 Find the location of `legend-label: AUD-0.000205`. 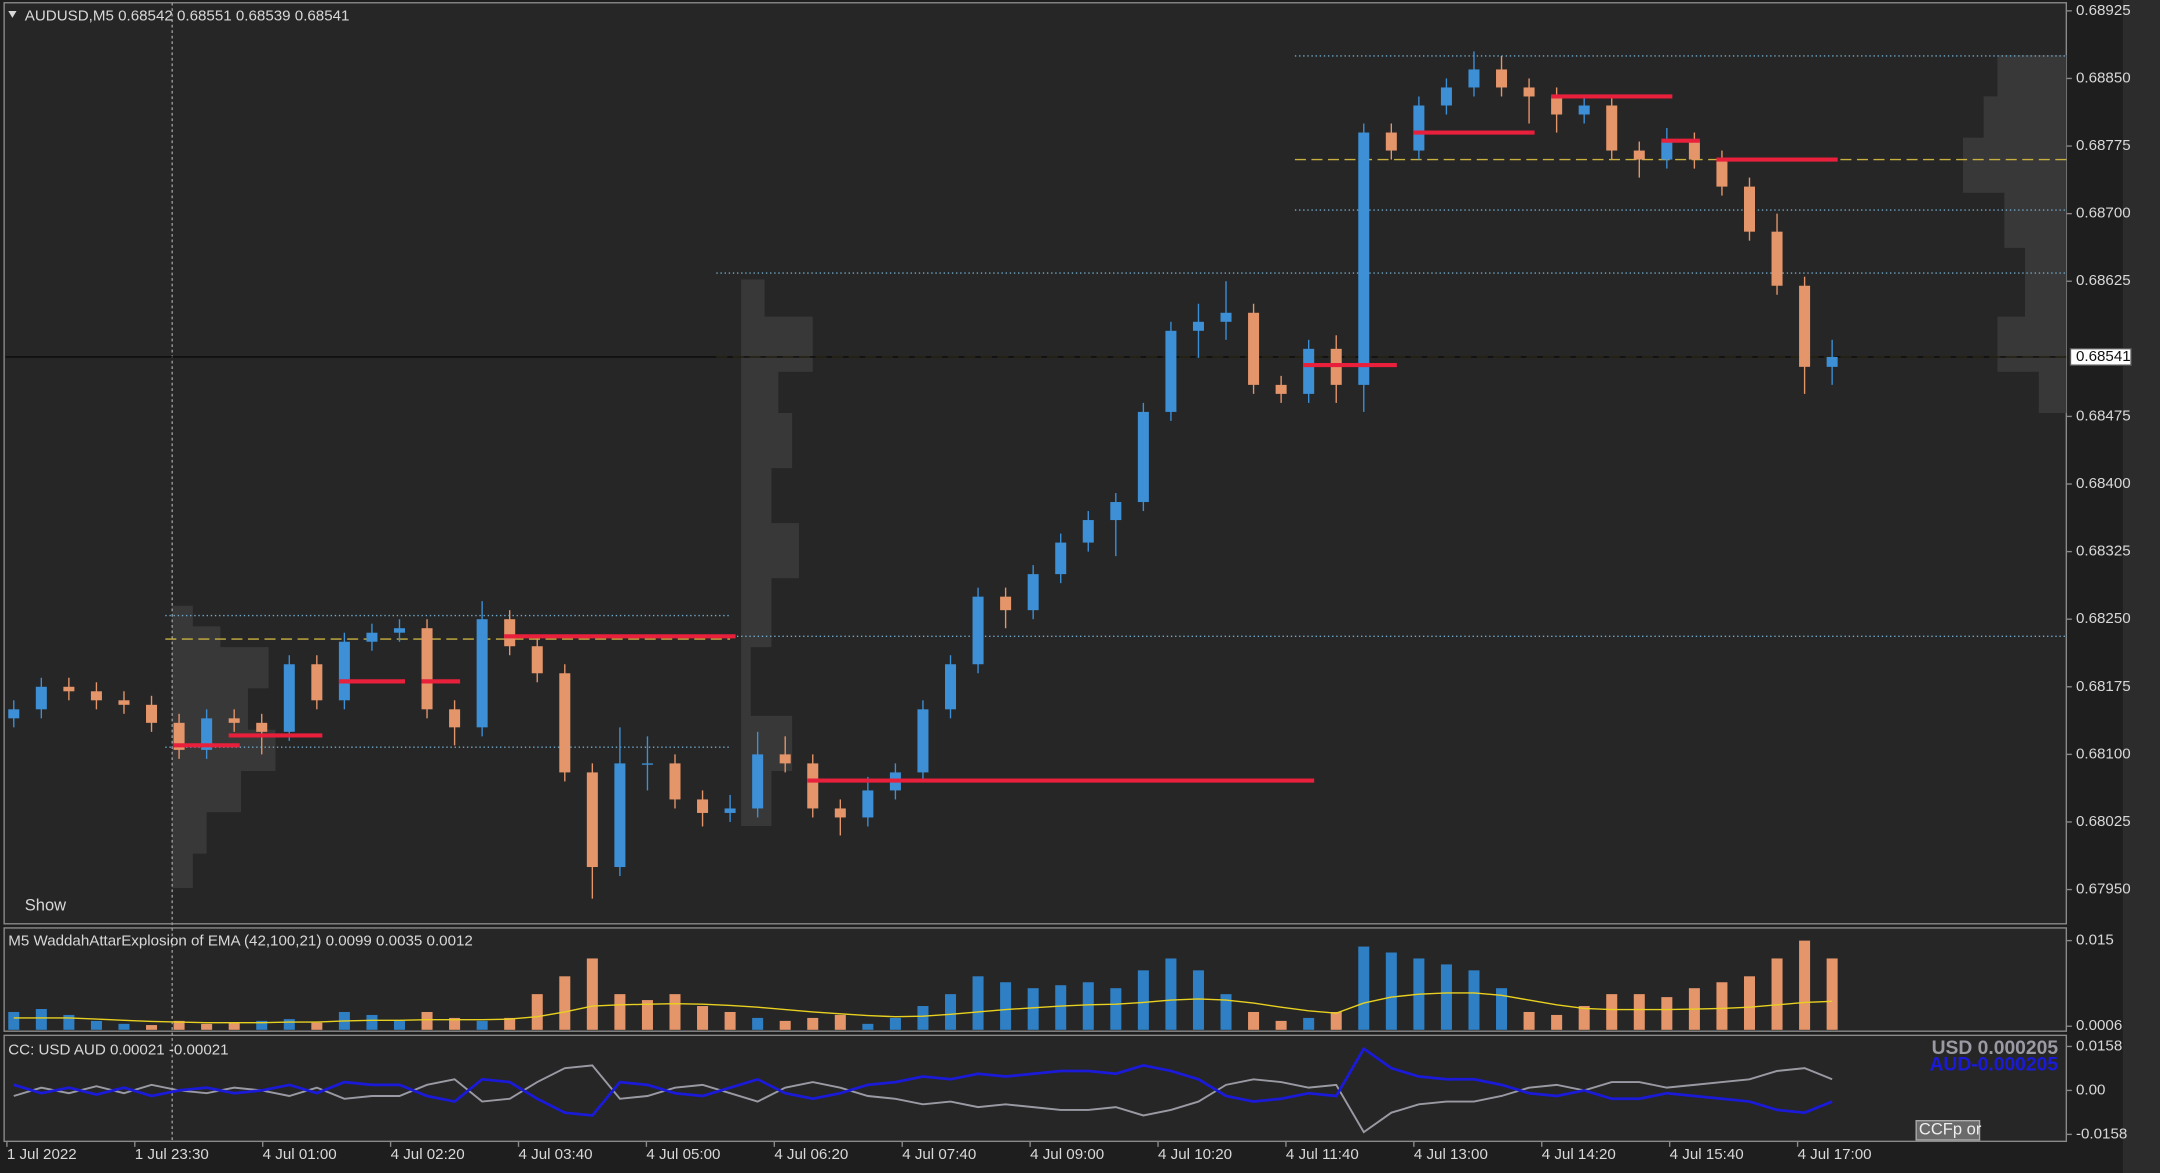

legend-label: AUD-0.000205 is located at coordinates (1994, 1065).